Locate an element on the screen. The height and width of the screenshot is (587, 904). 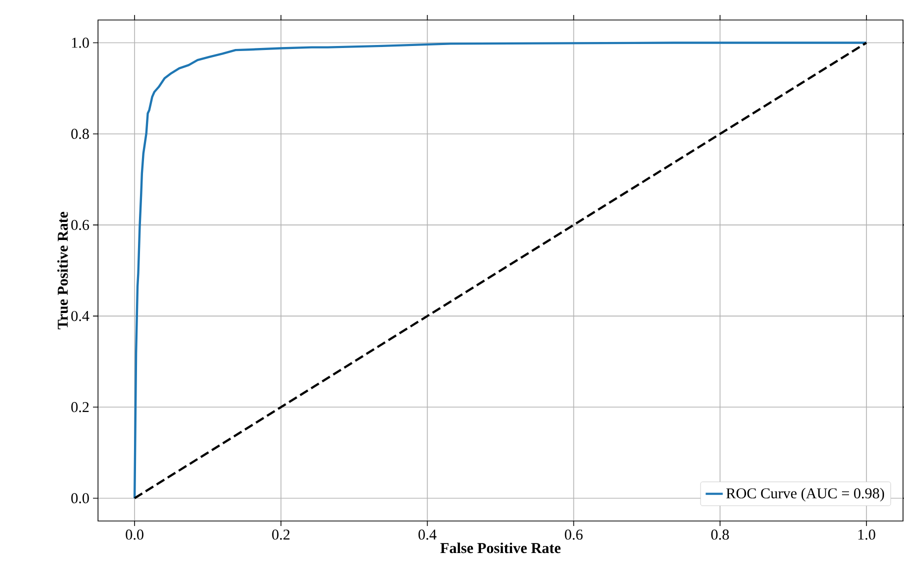
y-tick-label: 0.0 is located at coordinates (80, 498).